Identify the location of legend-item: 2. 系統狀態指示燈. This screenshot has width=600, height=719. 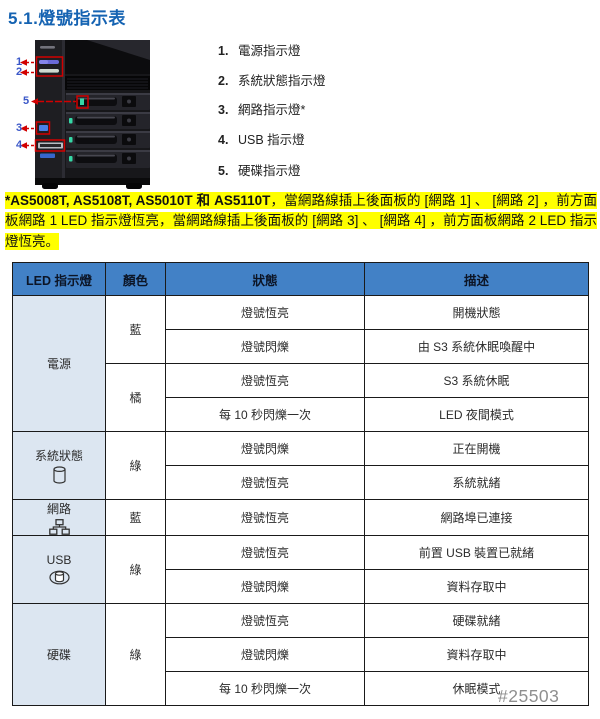
(272, 79).